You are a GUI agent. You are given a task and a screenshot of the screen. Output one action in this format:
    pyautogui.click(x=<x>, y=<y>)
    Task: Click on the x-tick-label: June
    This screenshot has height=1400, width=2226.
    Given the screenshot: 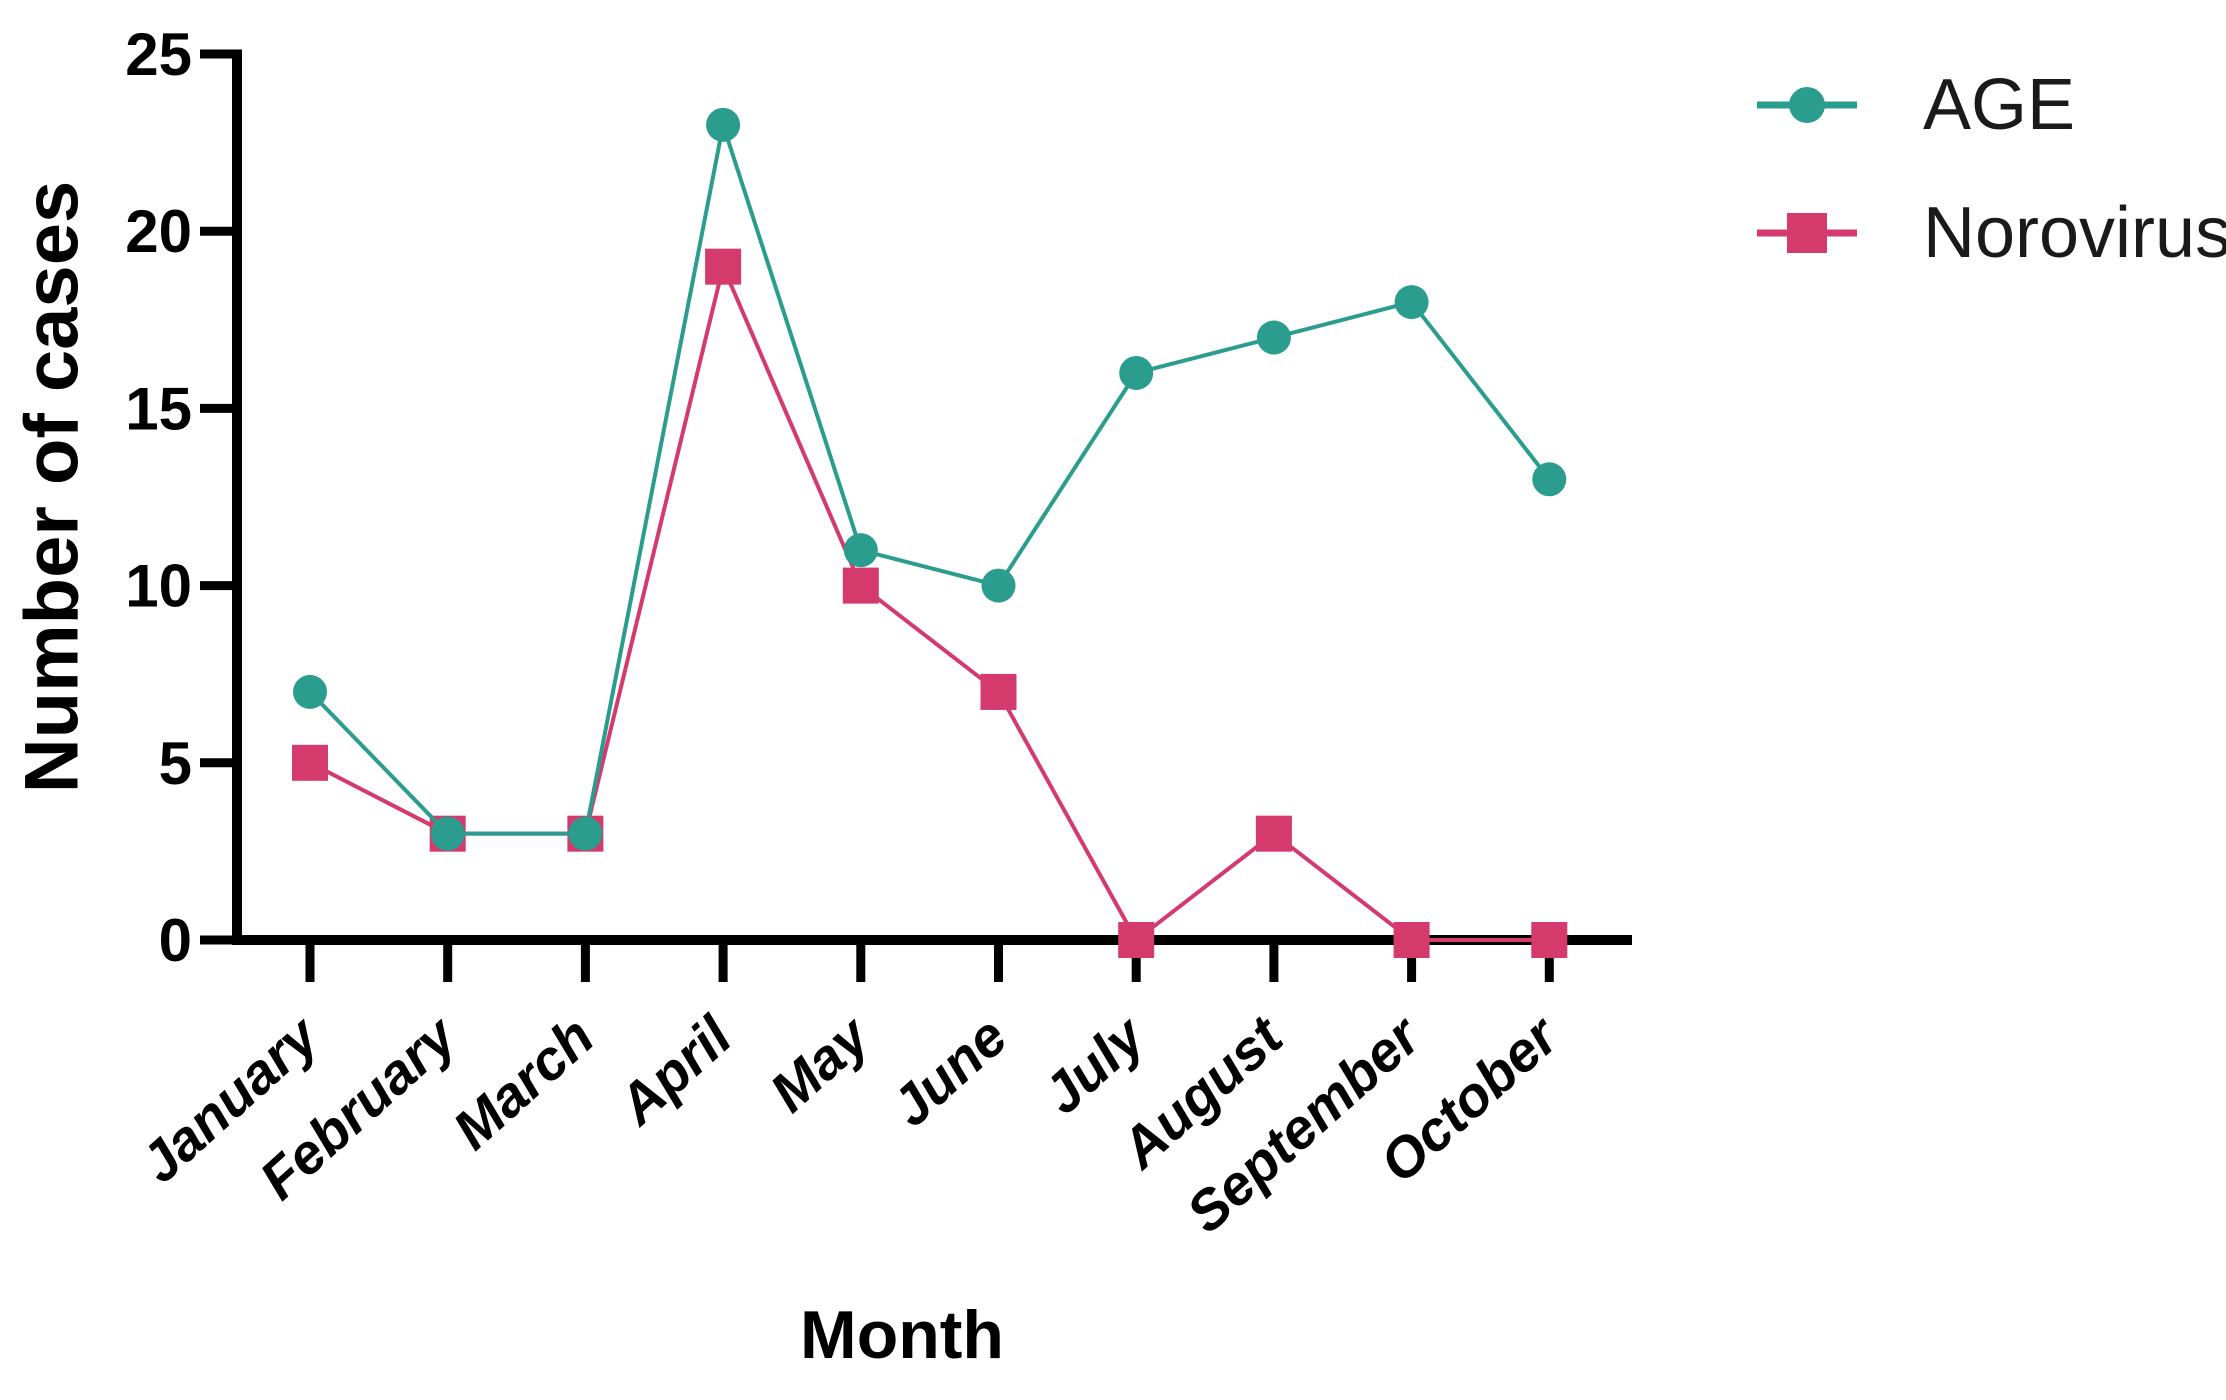 What is the action you would take?
    pyautogui.click(x=948, y=1071)
    